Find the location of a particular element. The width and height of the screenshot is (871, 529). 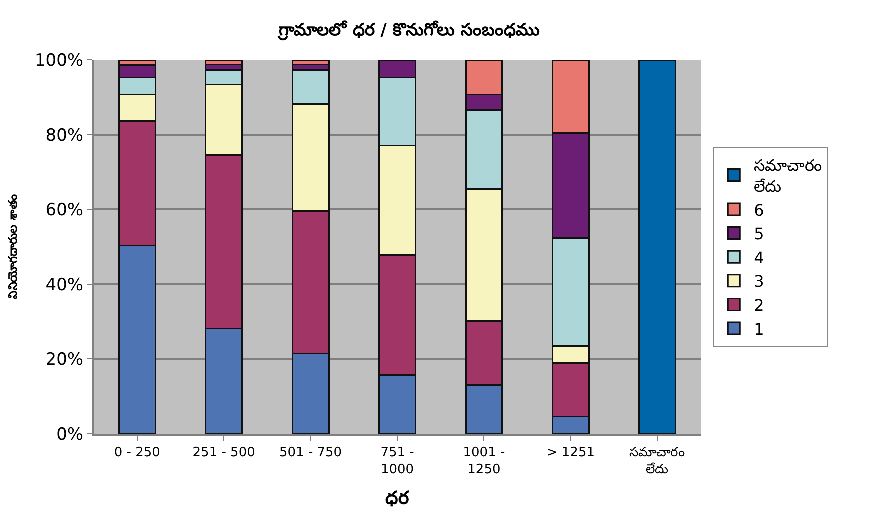

legend-label: సమాచారం లేదు is located at coordinates (788, 176).